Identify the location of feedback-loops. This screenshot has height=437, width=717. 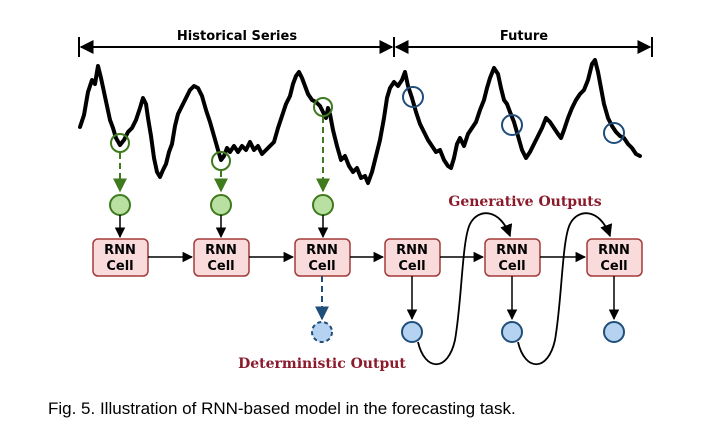
(515, 289).